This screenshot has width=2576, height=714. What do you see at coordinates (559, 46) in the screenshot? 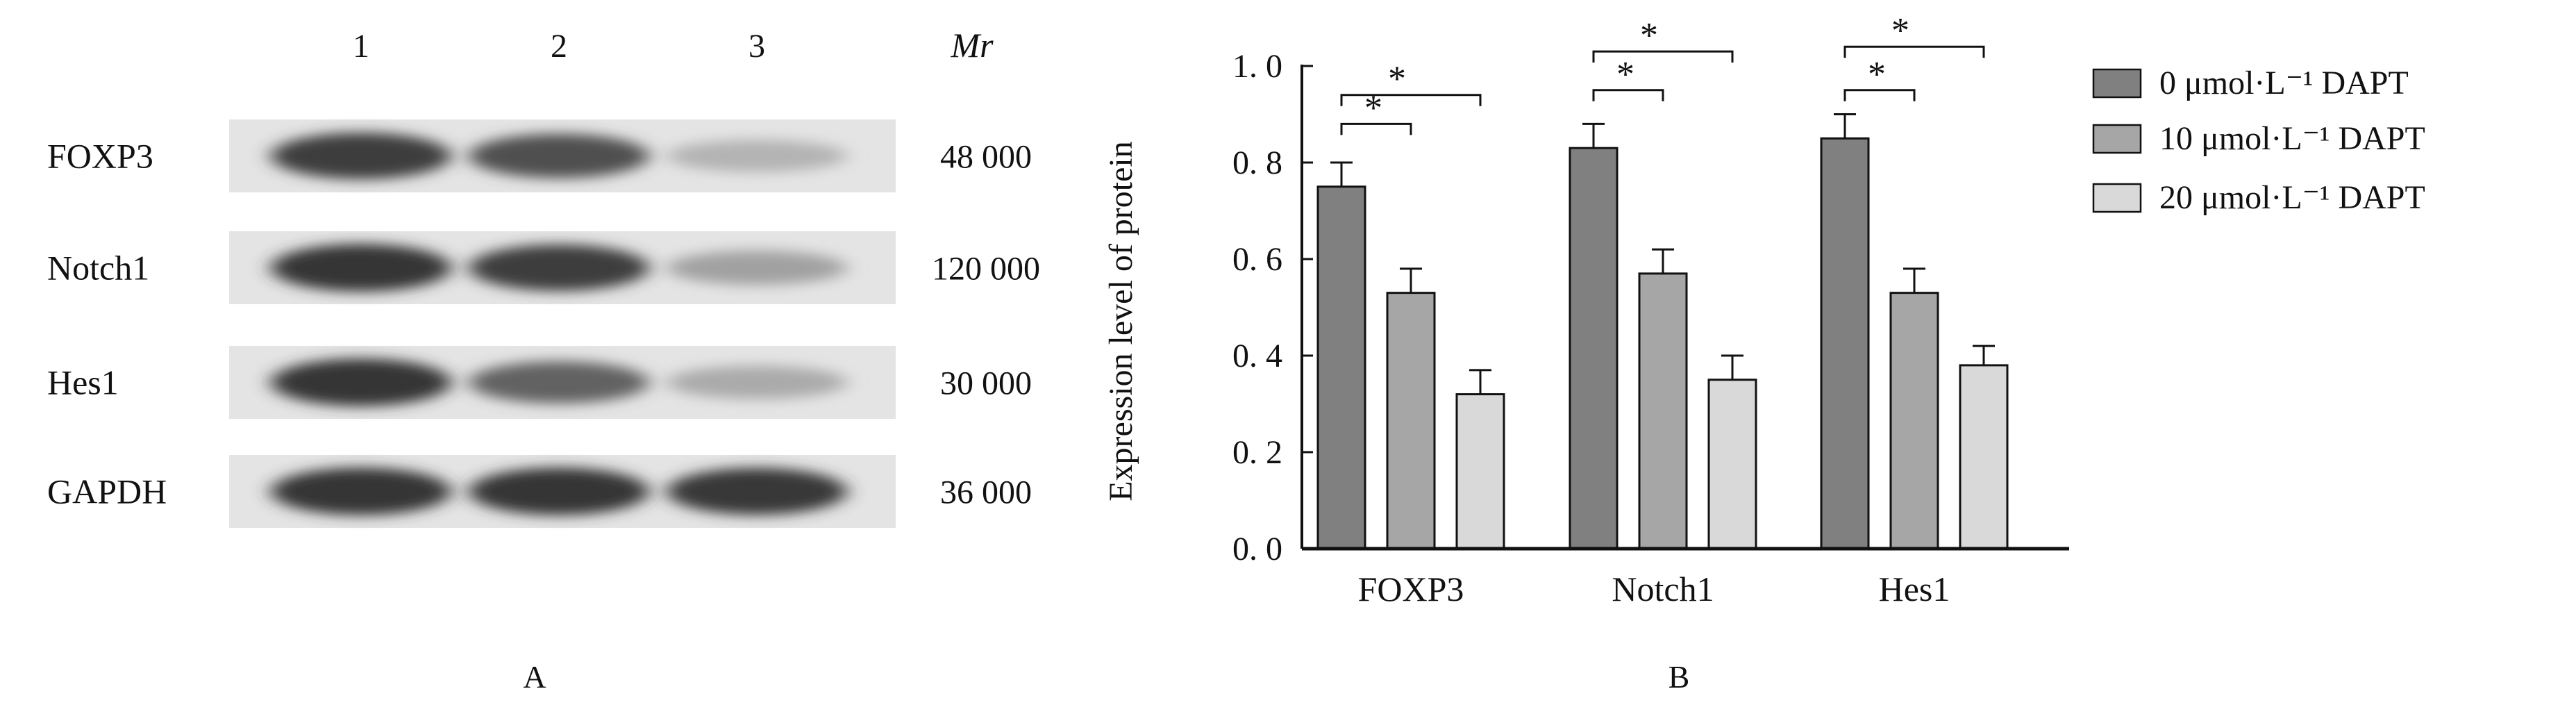
I see `lane-label-2: 2` at bounding box center [559, 46].